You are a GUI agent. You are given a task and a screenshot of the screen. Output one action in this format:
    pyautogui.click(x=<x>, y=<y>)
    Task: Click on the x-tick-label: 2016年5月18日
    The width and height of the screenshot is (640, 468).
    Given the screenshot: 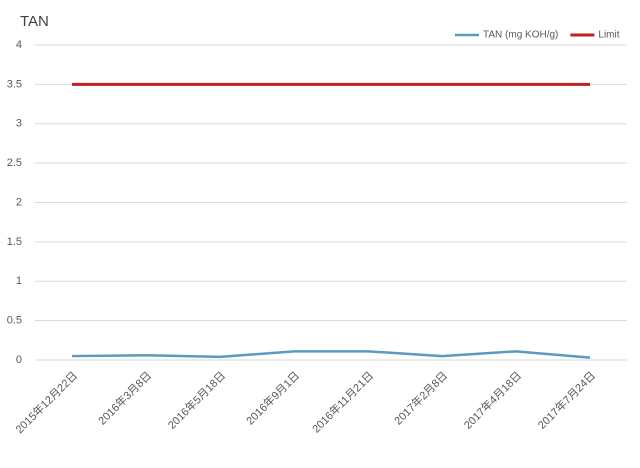 What is the action you would take?
    pyautogui.click(x=197, y=400)
    